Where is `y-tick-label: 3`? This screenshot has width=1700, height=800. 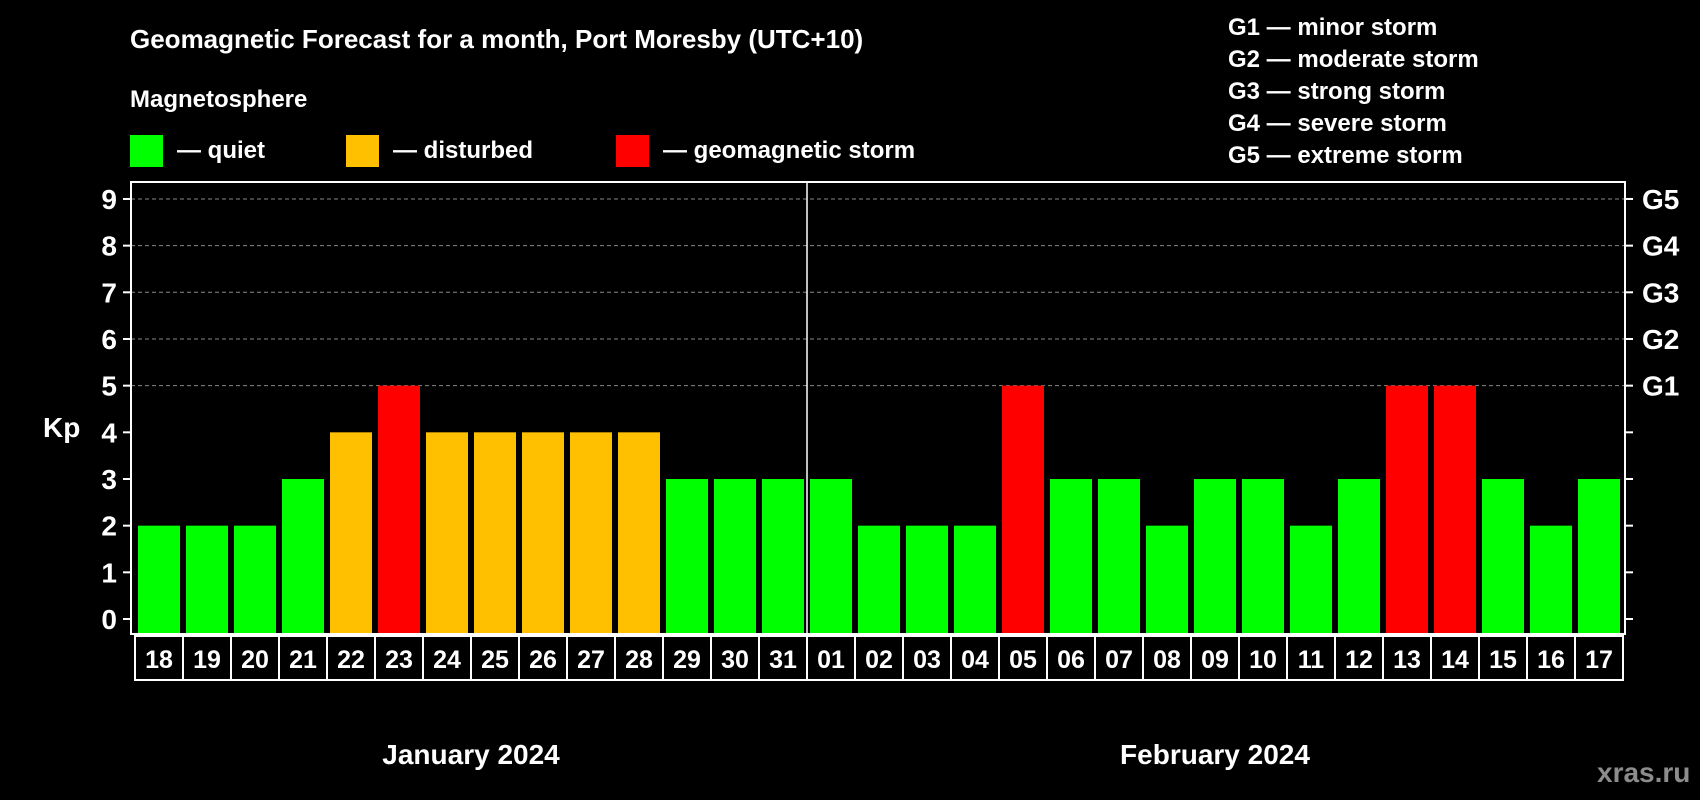
y-tick-label: 3 is located at coordinates (109, 479).